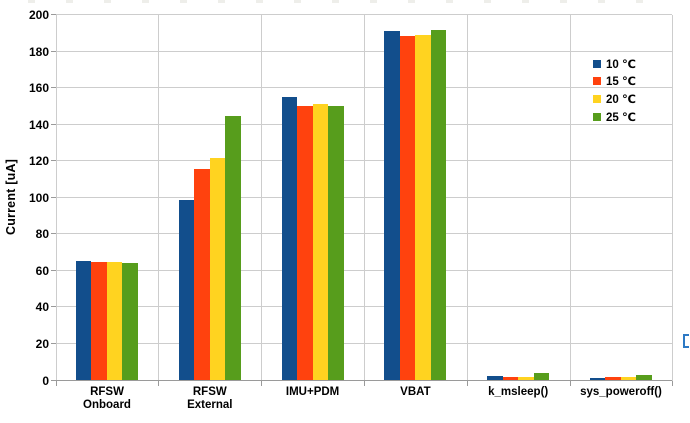 This screenshot has width=690, height=423. What do you see at coordinates (42, 270) in the screenshot?
I see `y-tick-label: 60` at bounding box center [42, 270].